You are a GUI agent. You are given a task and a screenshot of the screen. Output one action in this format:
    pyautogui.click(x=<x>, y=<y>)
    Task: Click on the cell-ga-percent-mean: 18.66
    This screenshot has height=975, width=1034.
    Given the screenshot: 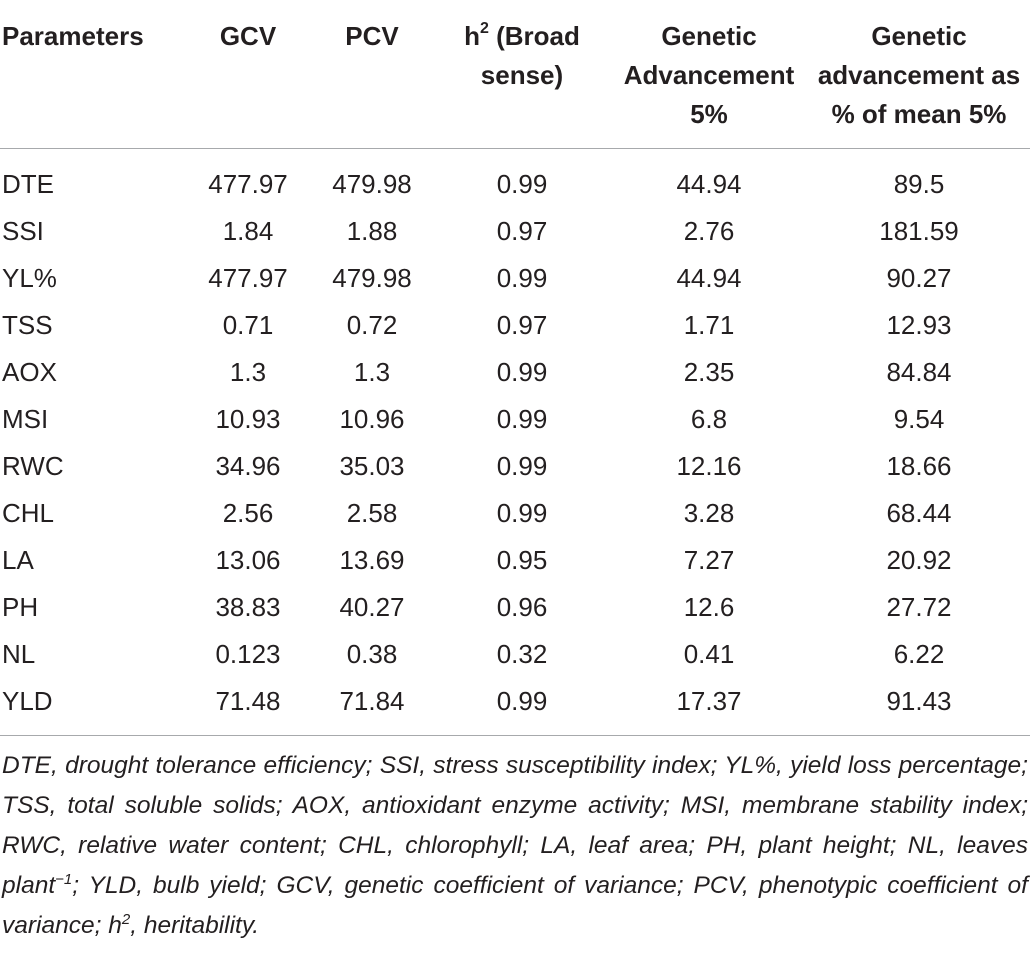 What is the action you would take?
    pyautogui.click(x=919, y=466)
    